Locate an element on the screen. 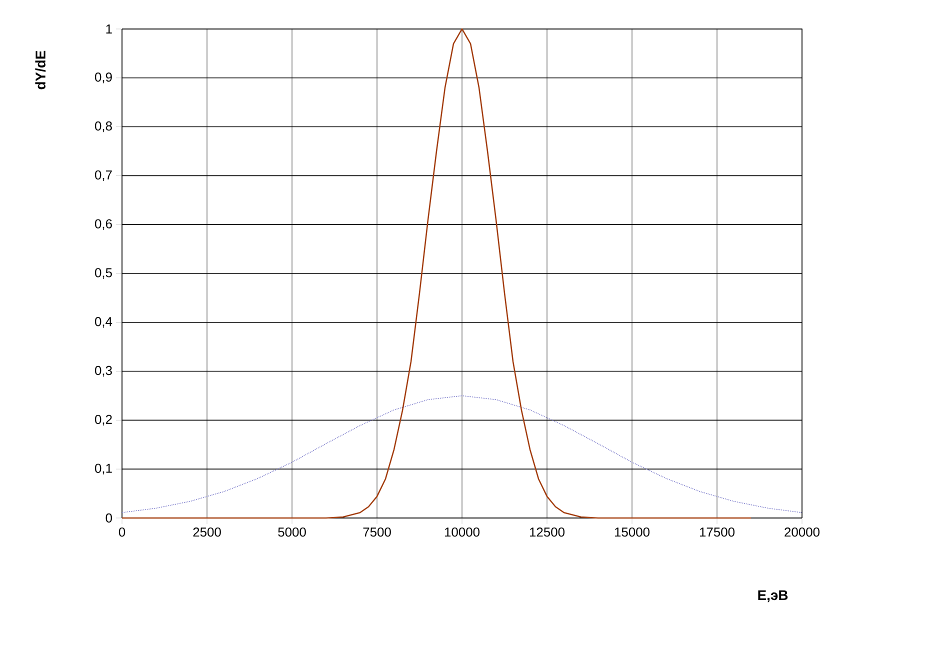 Image resolution: width=931 pixels, height=646 pixels. x-tick-label: 2500 is located at coordinates (207, 532).